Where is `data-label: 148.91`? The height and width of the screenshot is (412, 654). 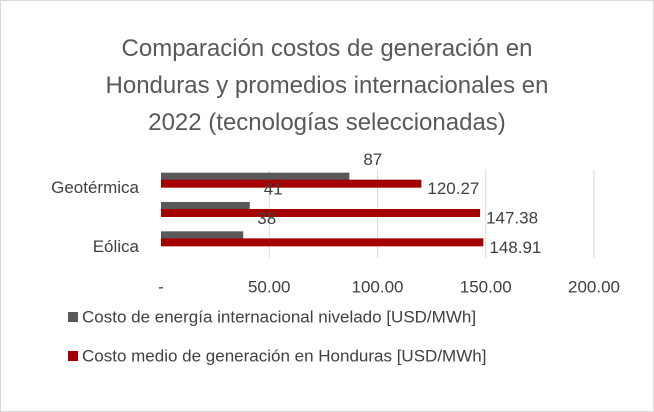 data-label: 148.91 is located at coordinates (515, 247).